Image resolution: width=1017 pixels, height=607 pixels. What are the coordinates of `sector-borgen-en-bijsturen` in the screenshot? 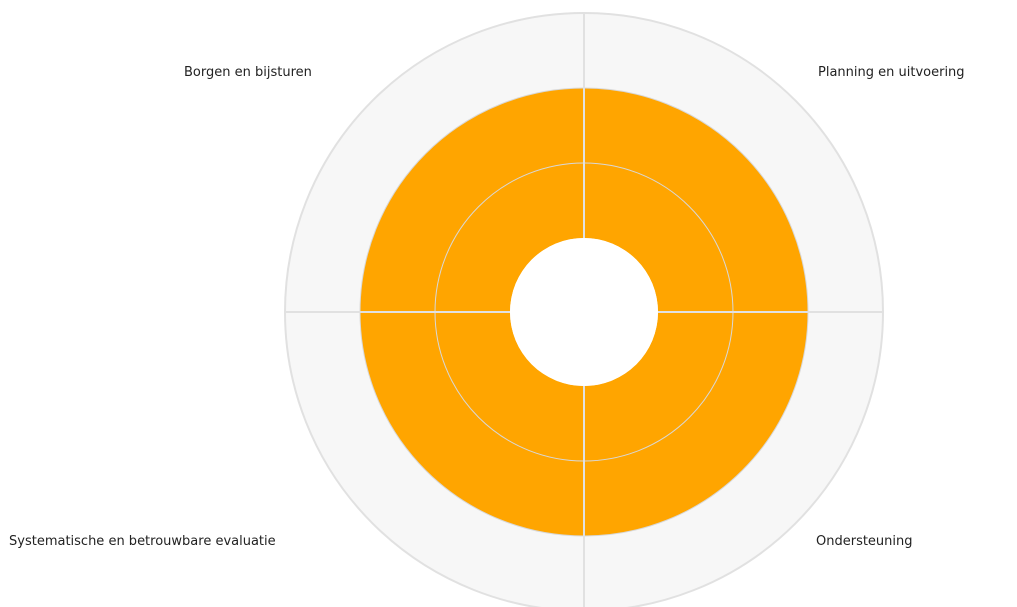 It's located at (472, 200).